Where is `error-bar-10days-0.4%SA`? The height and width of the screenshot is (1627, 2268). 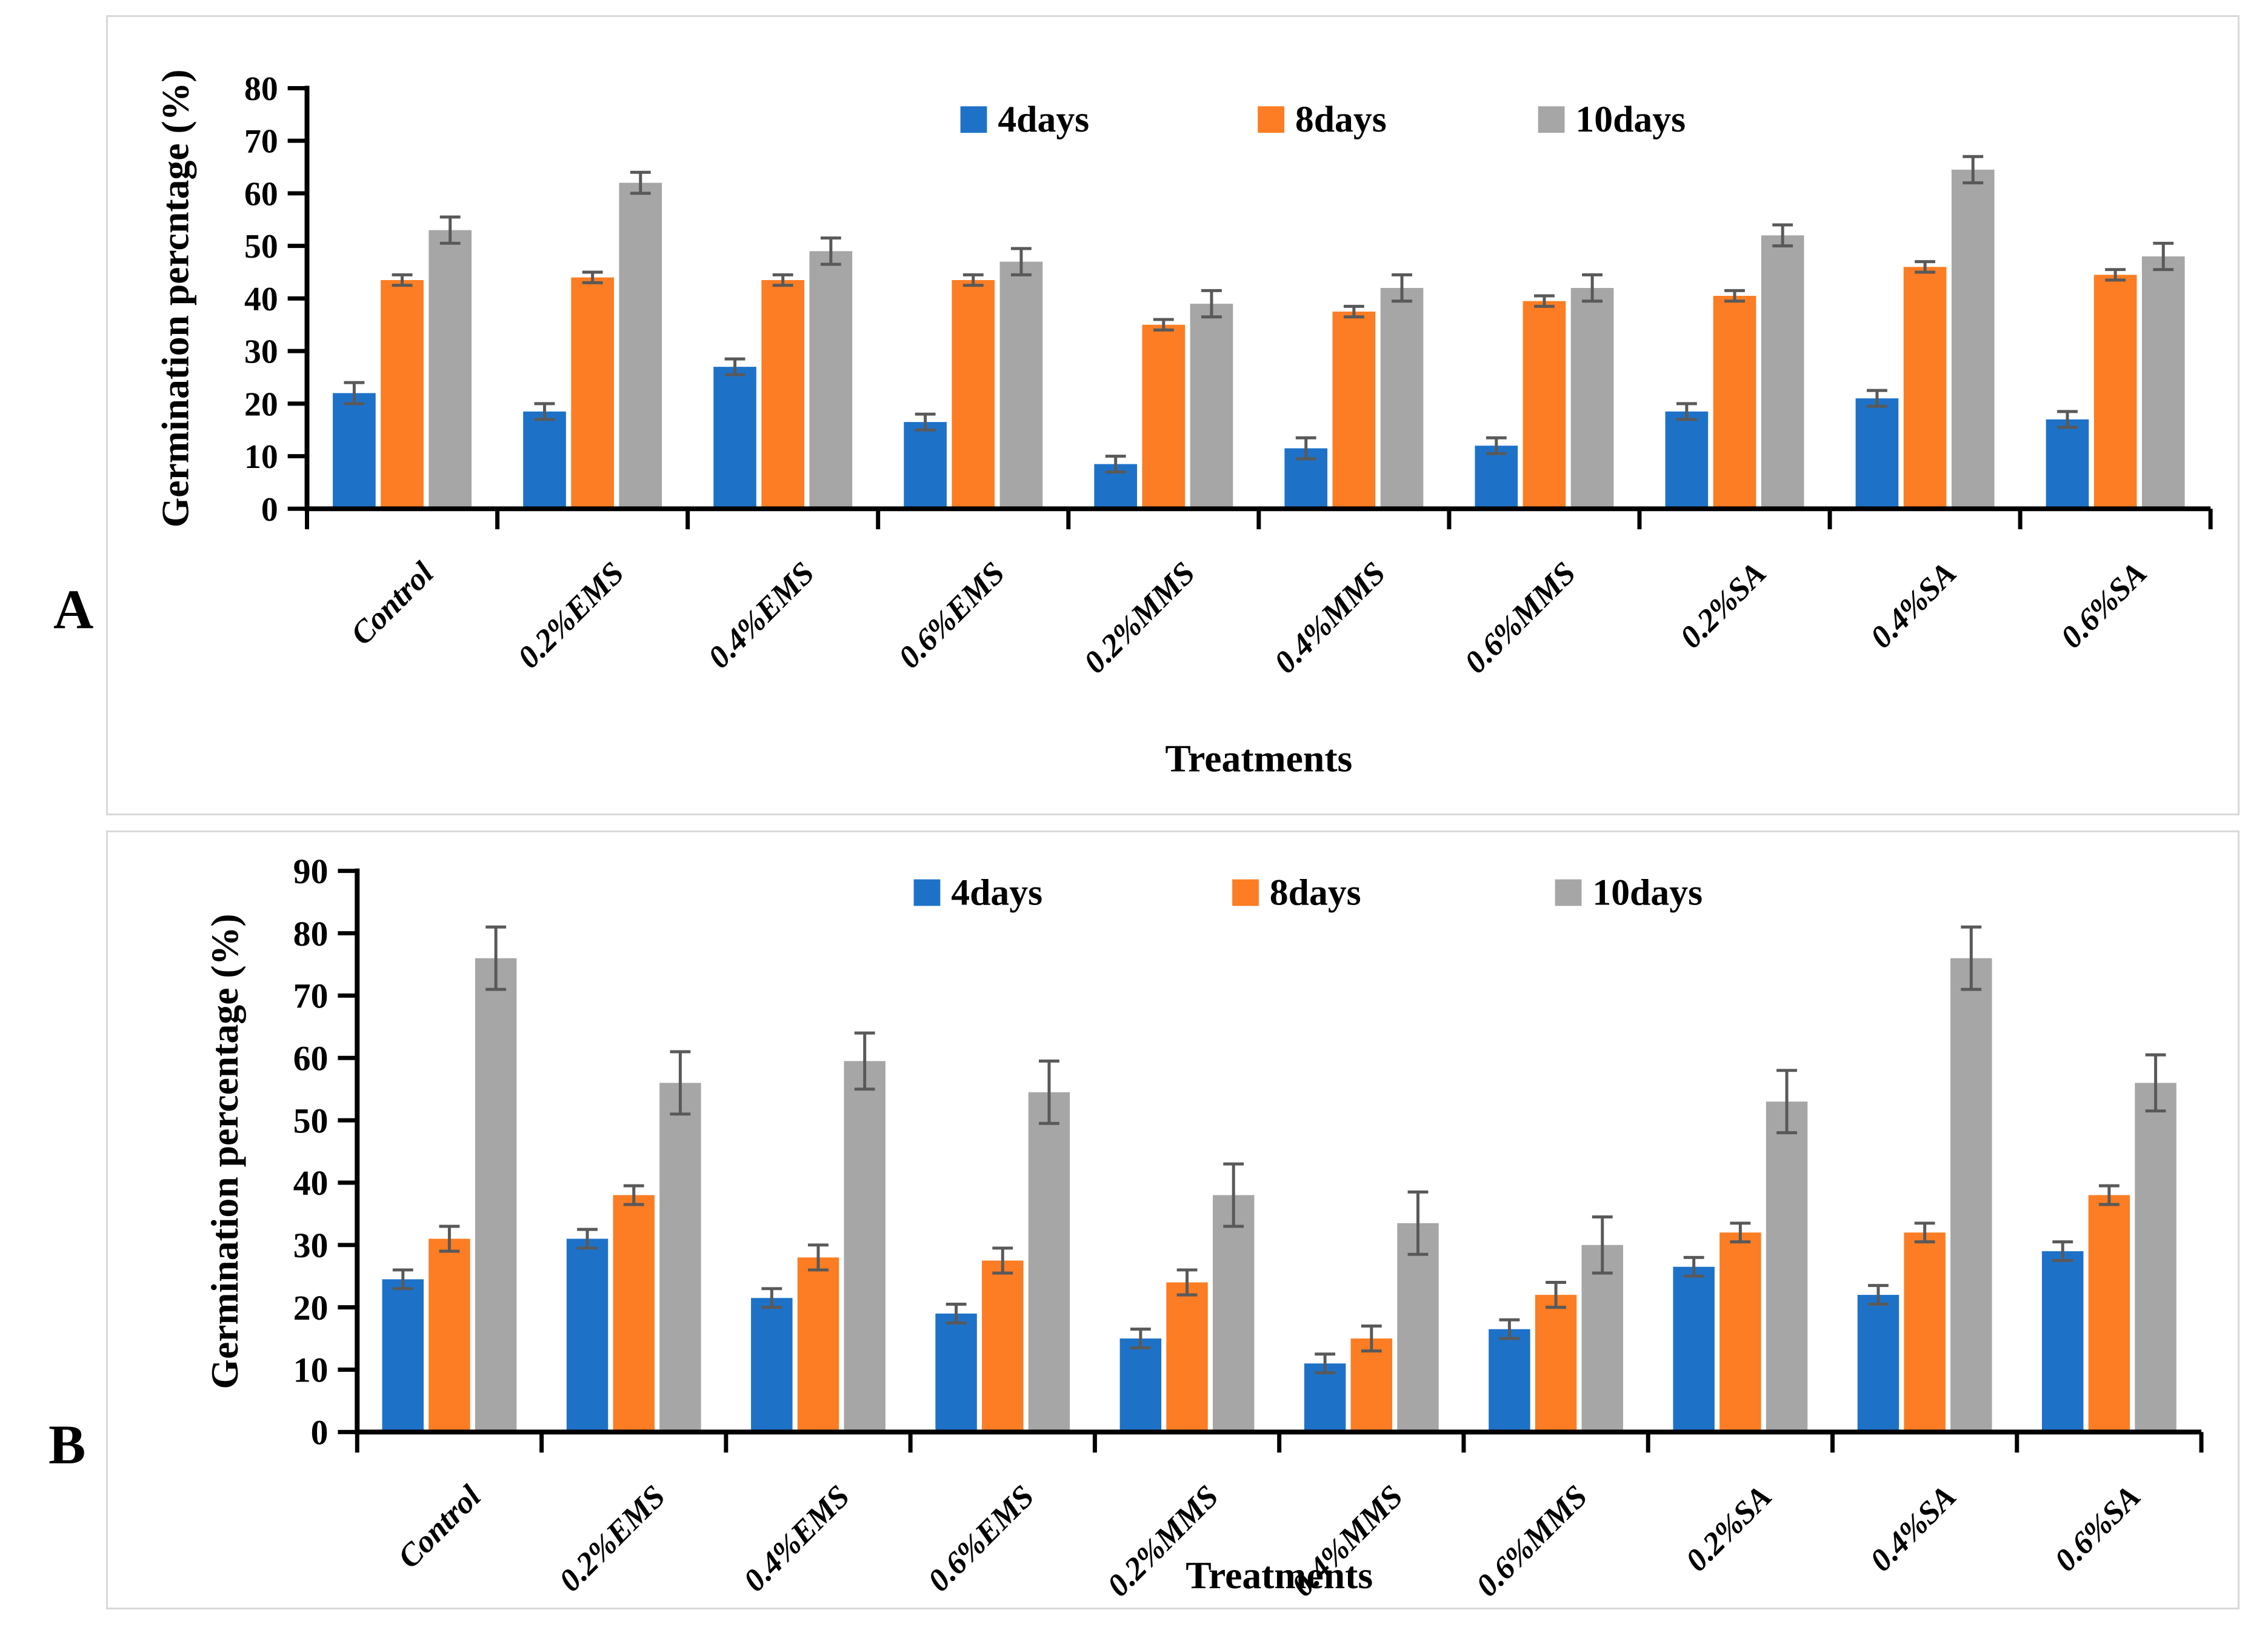
error-bar-10days-0.4%SA is located at coordinates (1973, 170).